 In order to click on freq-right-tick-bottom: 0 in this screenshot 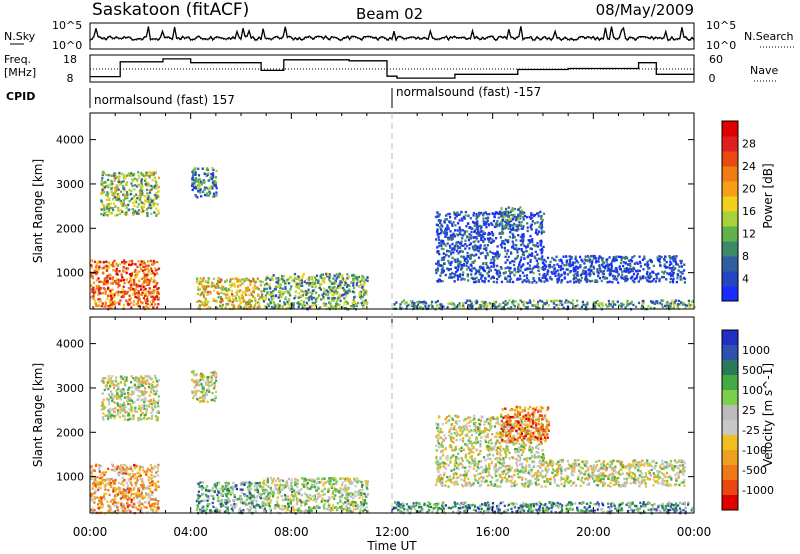, I will do `click(712, 78)`.